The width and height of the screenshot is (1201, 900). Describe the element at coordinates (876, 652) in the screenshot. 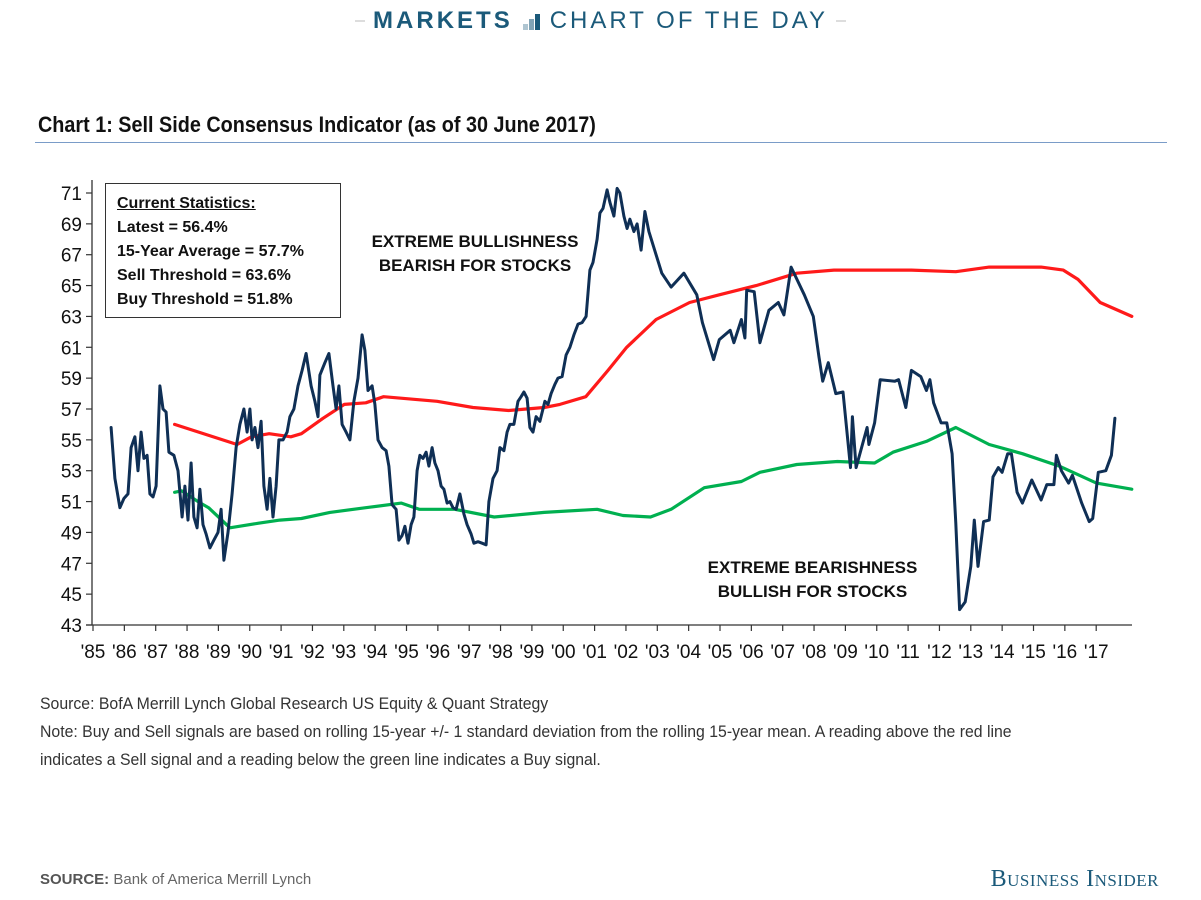

I see `x-tick-label: '10` at that location.